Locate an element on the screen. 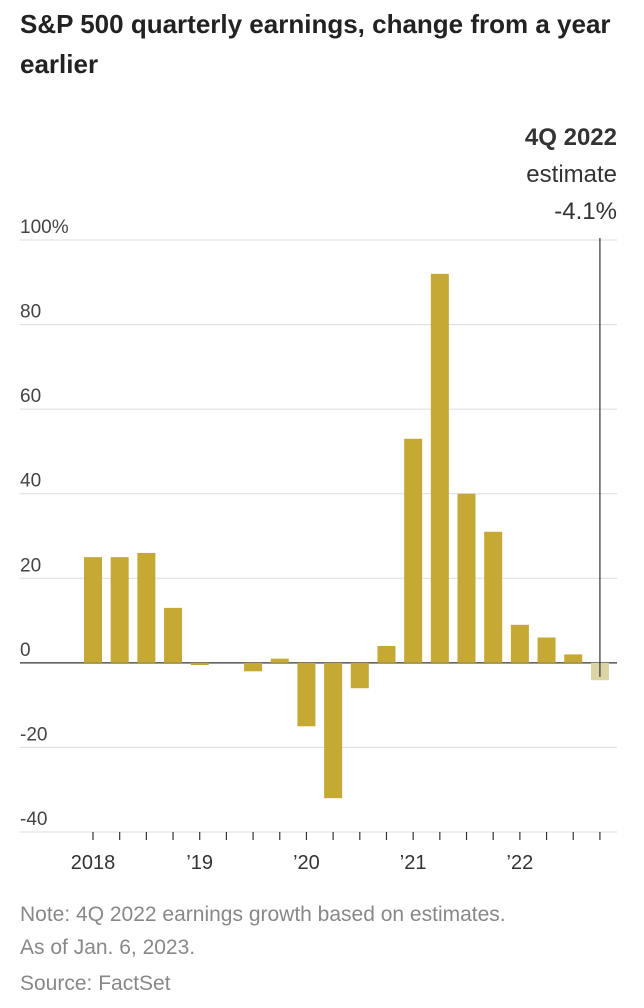 The width and height of the screenshot is (644, 1008). x-tick-label: ’19 is located at coordinates (199, 863).